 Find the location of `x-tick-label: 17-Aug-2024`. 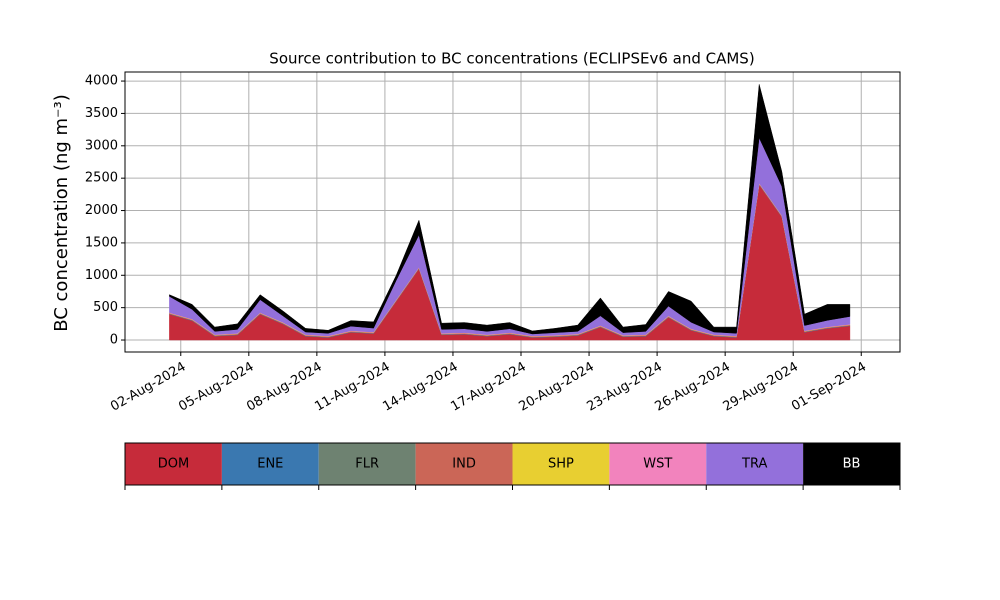

x-tick-label: 17-Aug-2024 is located at coordinates (488, 387).